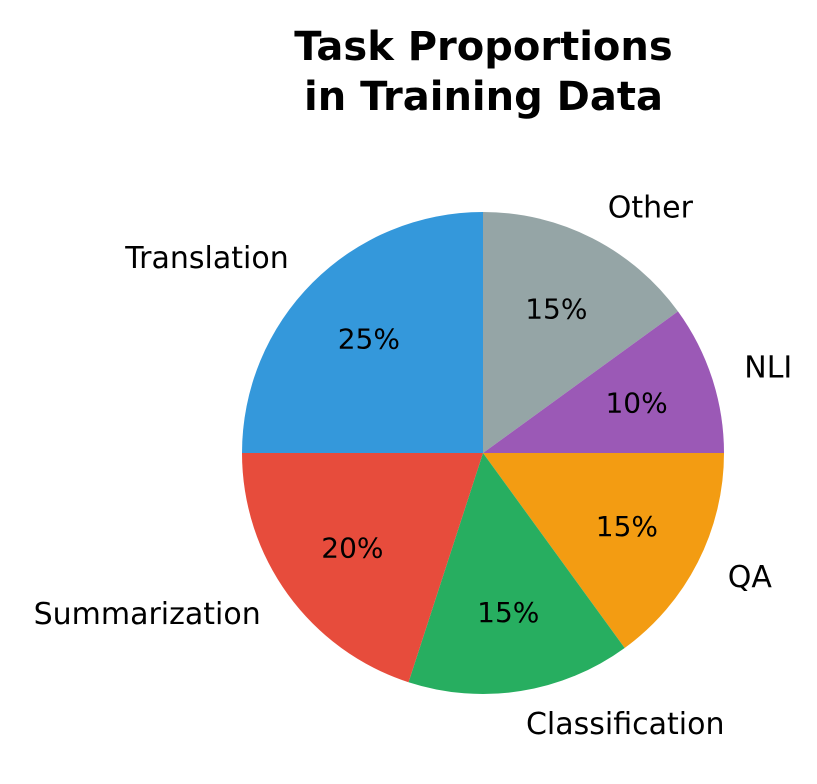  I want to click on pie-slice-summarization, so click(362, 568).